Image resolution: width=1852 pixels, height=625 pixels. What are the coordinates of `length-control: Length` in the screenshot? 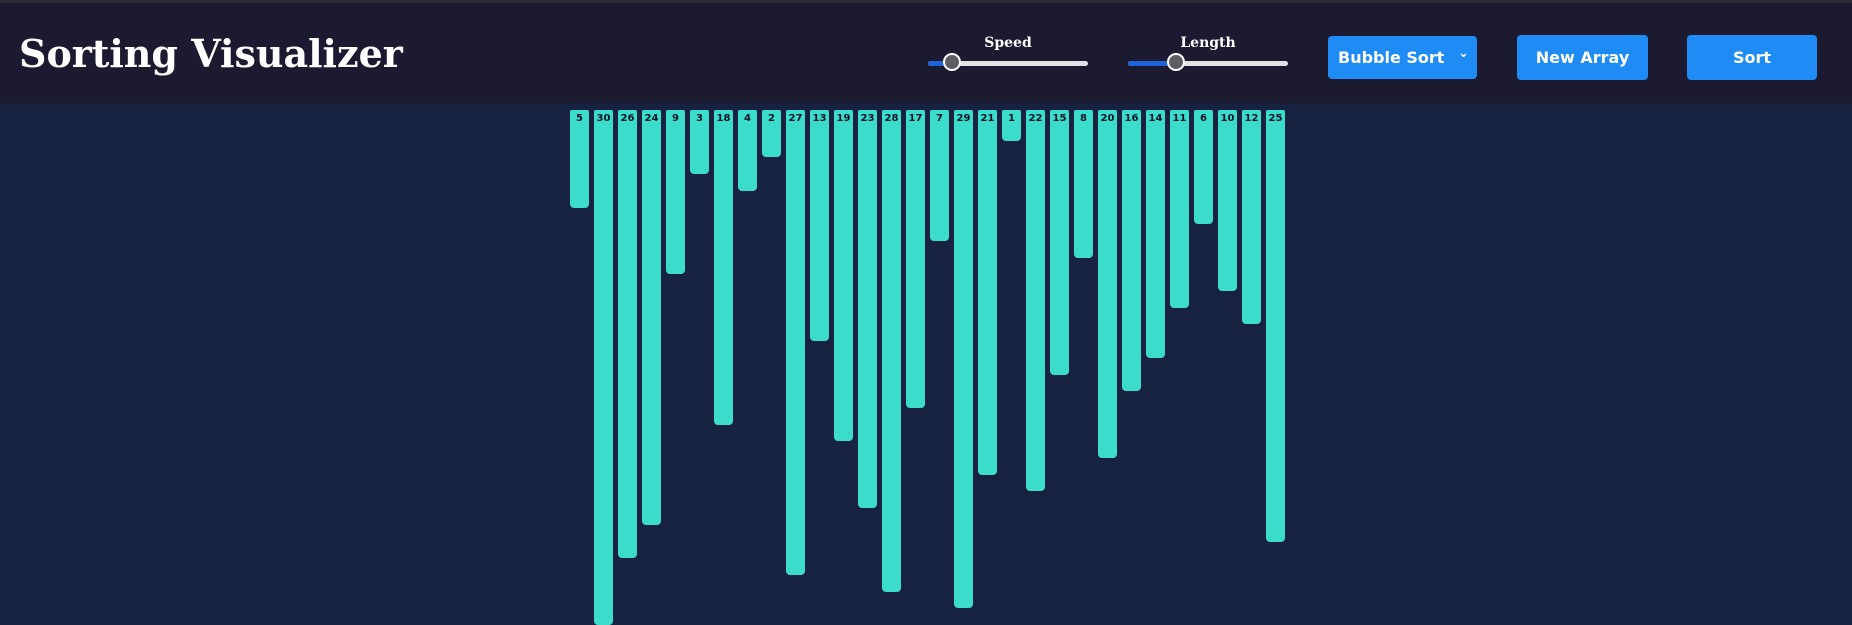 It's located at (1208, 58).